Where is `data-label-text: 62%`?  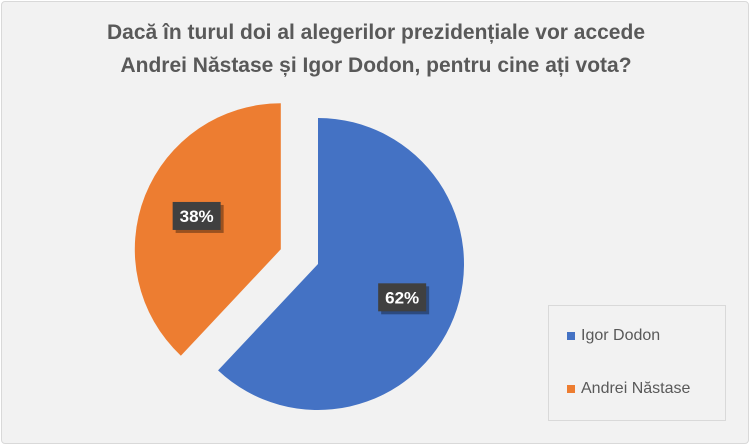 data-label-text: 62% is located at coordinates (402, 297).